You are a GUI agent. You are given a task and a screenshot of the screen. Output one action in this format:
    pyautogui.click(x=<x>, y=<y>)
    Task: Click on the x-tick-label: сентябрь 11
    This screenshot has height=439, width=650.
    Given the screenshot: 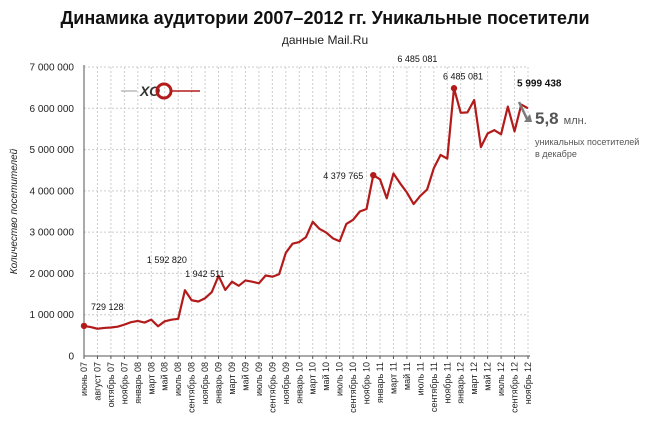 What is the action you would take?
    pyautogui.click(x=434, y=387)
    